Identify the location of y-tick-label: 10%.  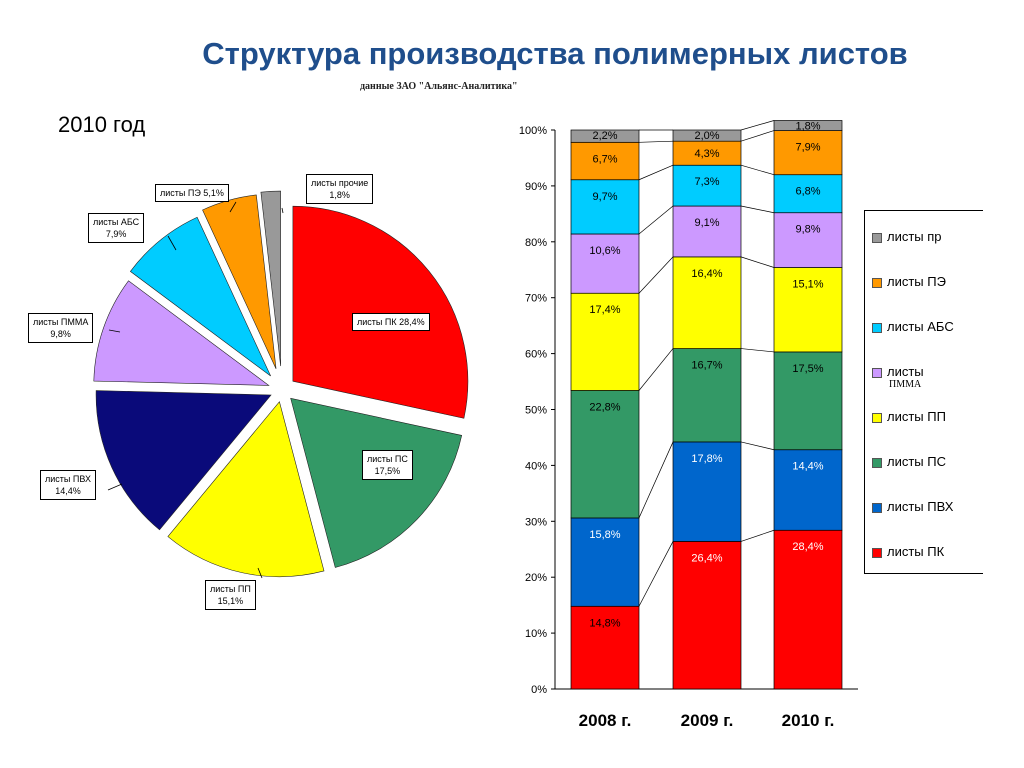
(536, 634).